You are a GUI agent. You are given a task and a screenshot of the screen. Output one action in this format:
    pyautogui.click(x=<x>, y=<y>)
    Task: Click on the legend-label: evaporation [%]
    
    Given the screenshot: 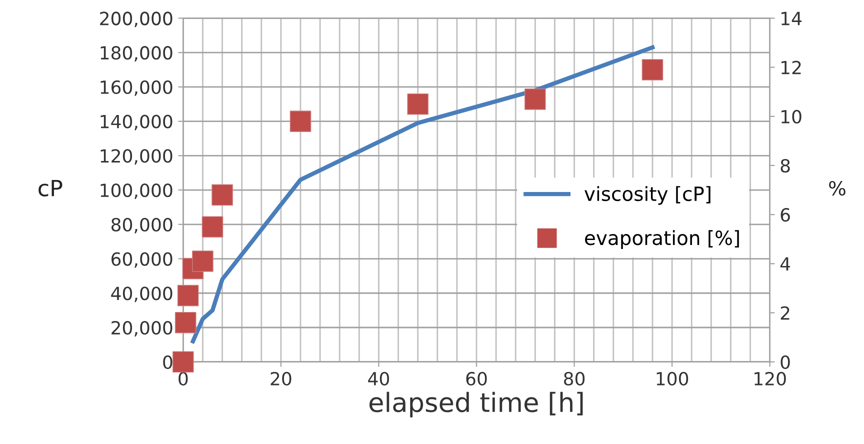 What is the action you would take?
    pyautogui.click(x=662, y=239)
    